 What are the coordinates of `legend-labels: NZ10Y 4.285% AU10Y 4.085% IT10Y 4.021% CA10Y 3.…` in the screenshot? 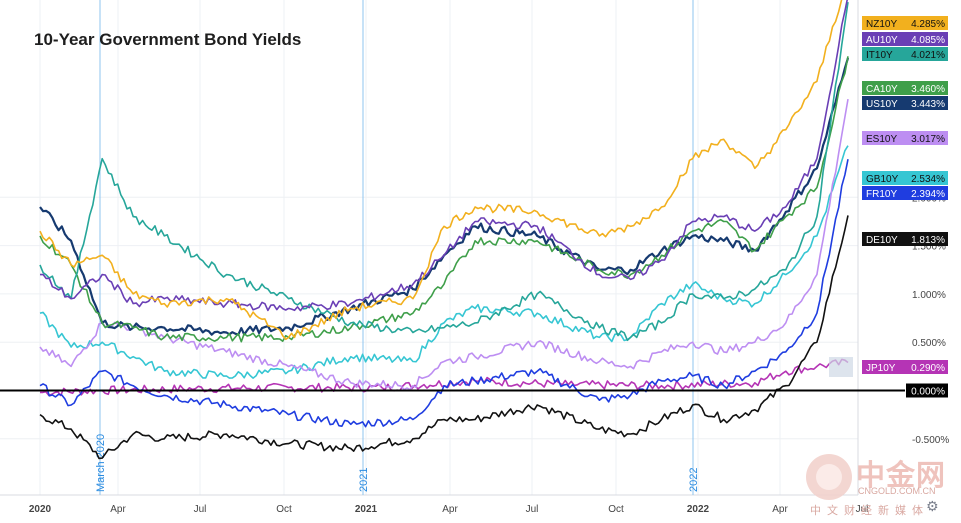 It's located at (905, 207).